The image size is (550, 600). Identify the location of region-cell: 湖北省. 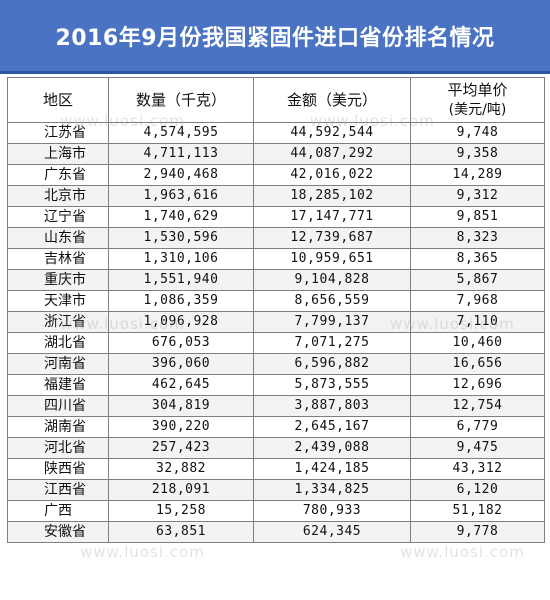
(58, 343).